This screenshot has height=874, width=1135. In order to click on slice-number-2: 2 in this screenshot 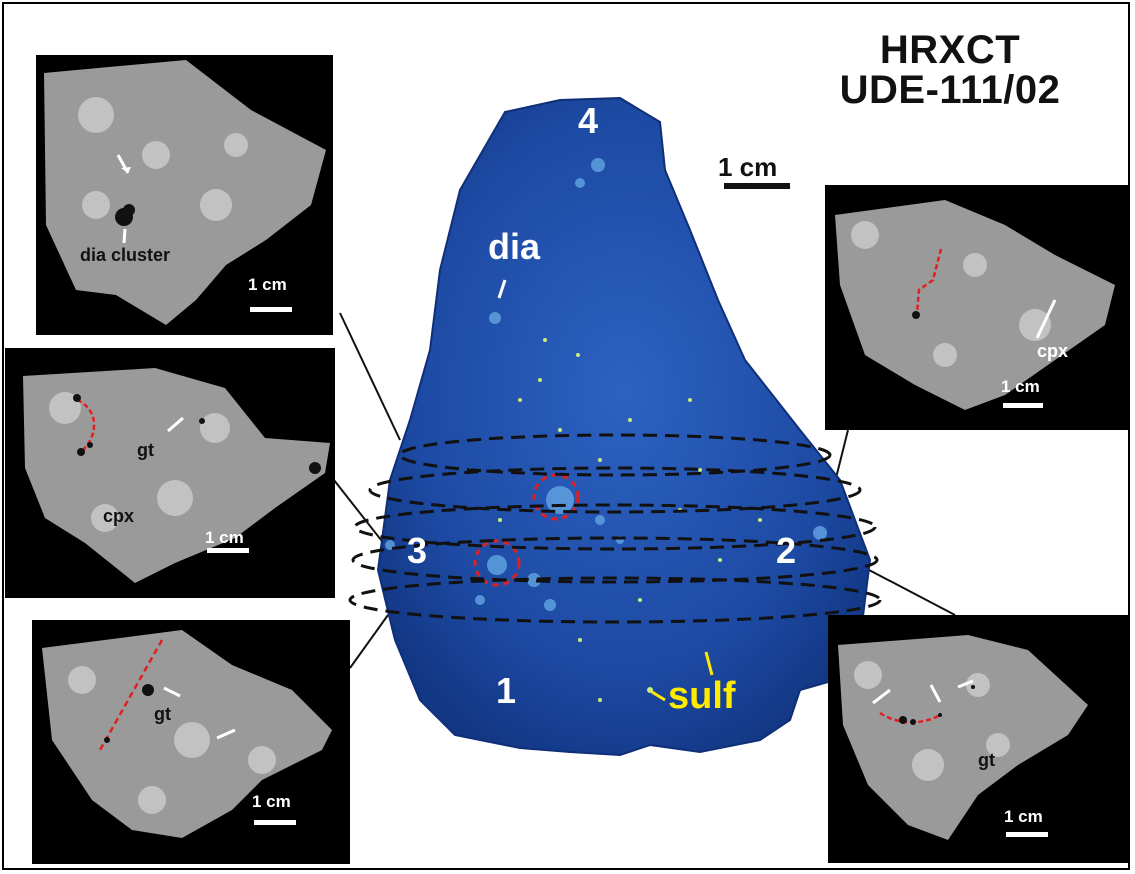, I will do `click(786, 550)`.